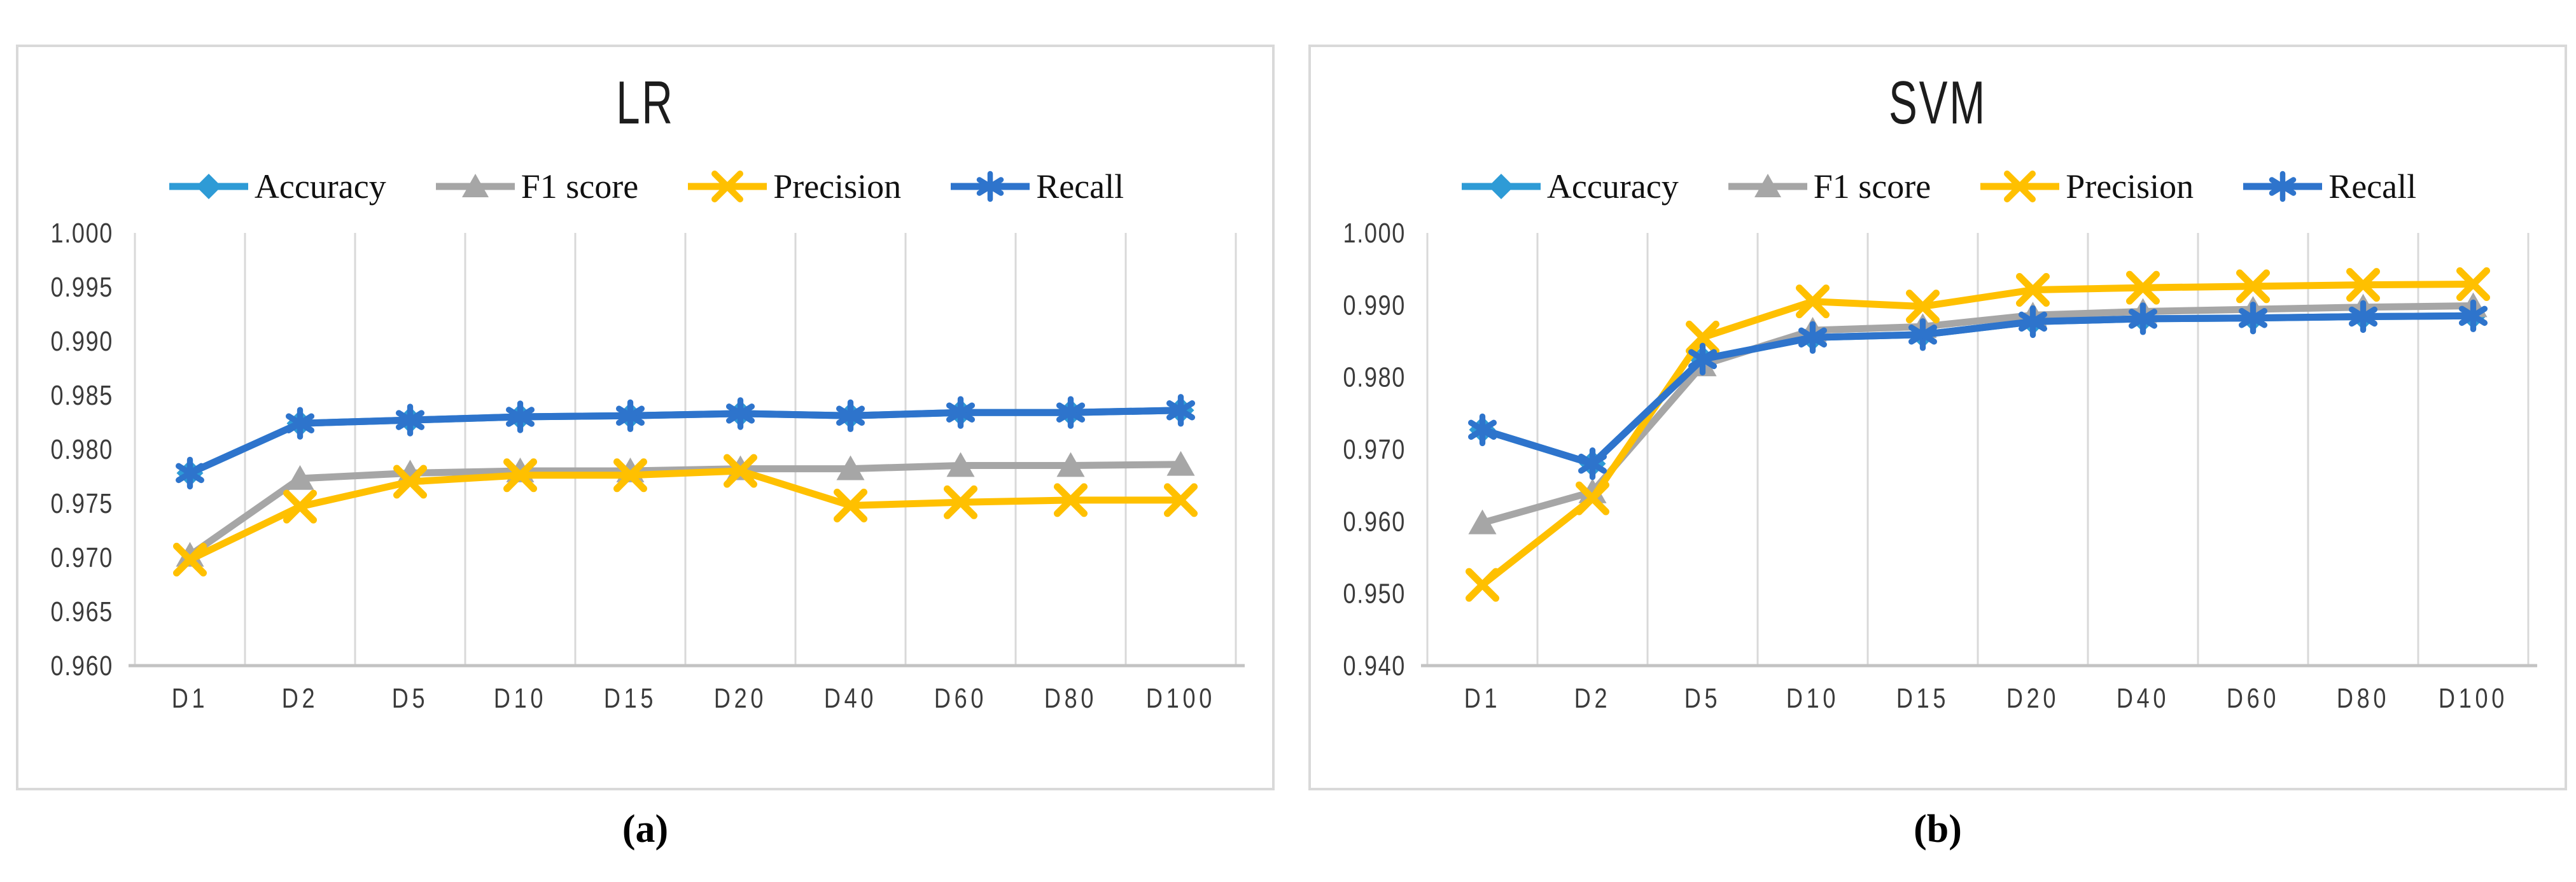 The image size is (2576, 882). What do you see at coordinates (520, 698) in the screenshot?
I see `x-tick-label: D10` at bounding box center [520, 698].